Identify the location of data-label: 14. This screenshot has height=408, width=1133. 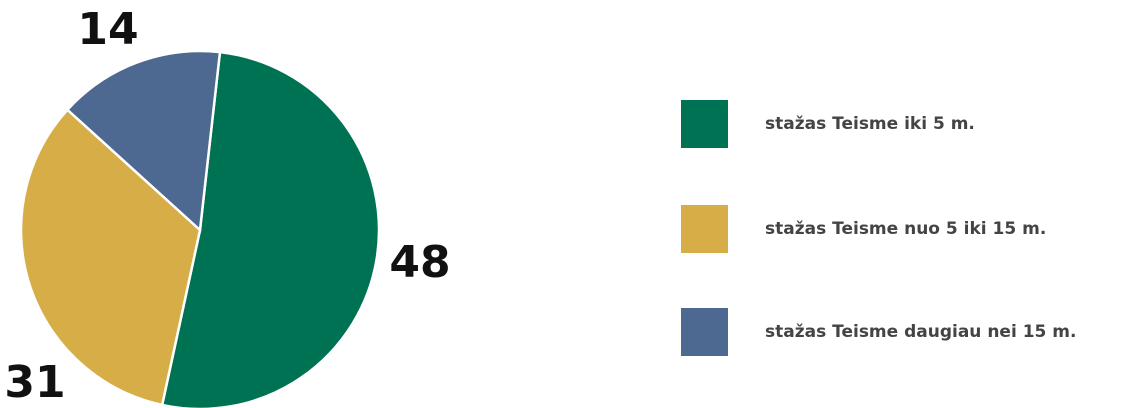
(107, 29).